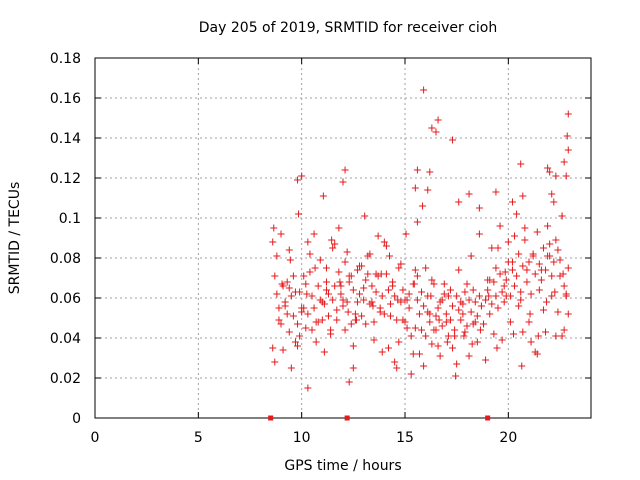 The image size is (640, 480). What do you see at coordinates (488, 418) in the screenshot?
I see `axis-marker` at bounding box center [488, 418].